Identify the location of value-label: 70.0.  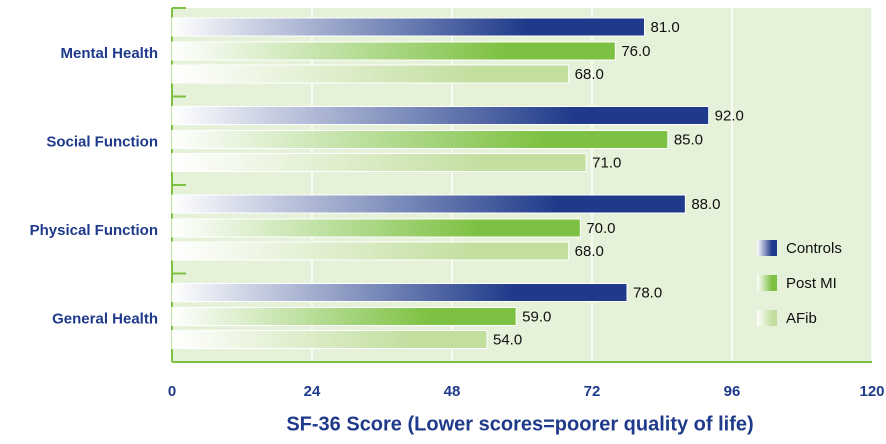
(600, 228).